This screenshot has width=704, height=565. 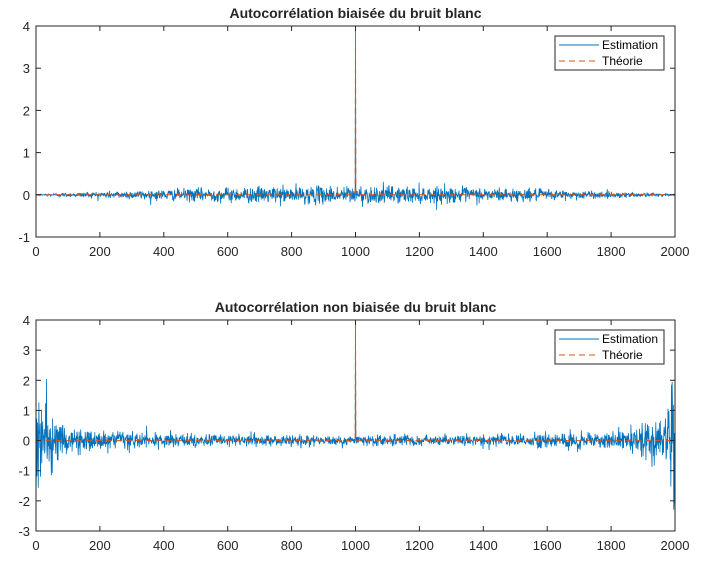 I want to click on chart-title: Autocorrélation biaisée du bruit blanc, so click(x=355, y=13).